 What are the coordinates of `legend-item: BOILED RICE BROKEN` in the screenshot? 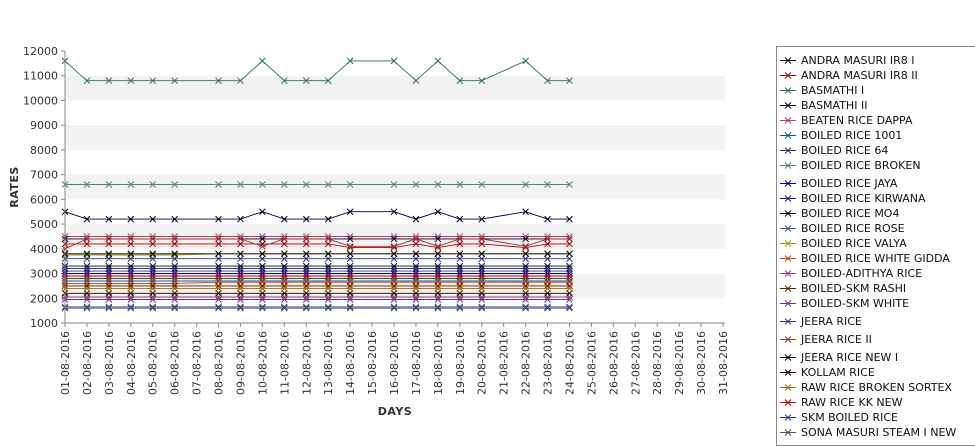 It's located at (849, 165).